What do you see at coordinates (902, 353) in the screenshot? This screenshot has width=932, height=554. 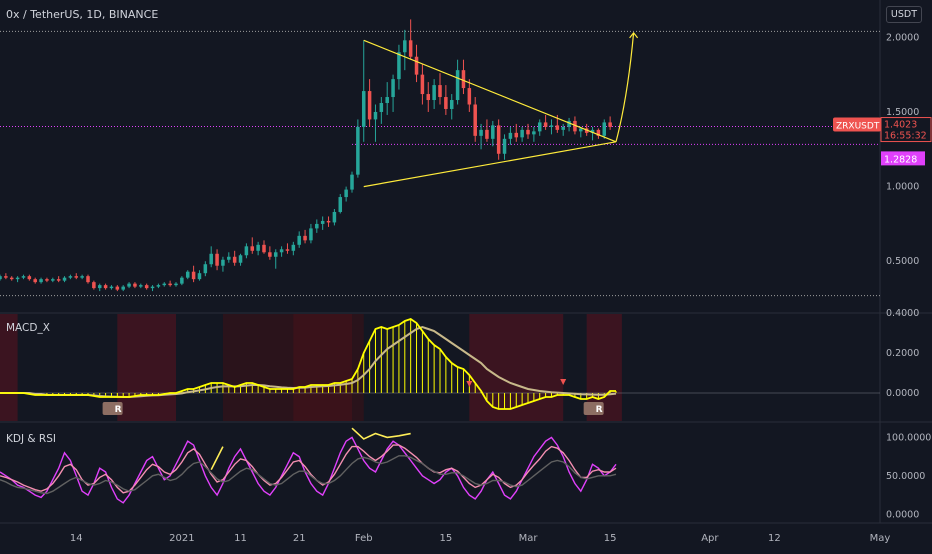 I see `macd-tick-label: 0.2000` at bounding box center [902, 353].